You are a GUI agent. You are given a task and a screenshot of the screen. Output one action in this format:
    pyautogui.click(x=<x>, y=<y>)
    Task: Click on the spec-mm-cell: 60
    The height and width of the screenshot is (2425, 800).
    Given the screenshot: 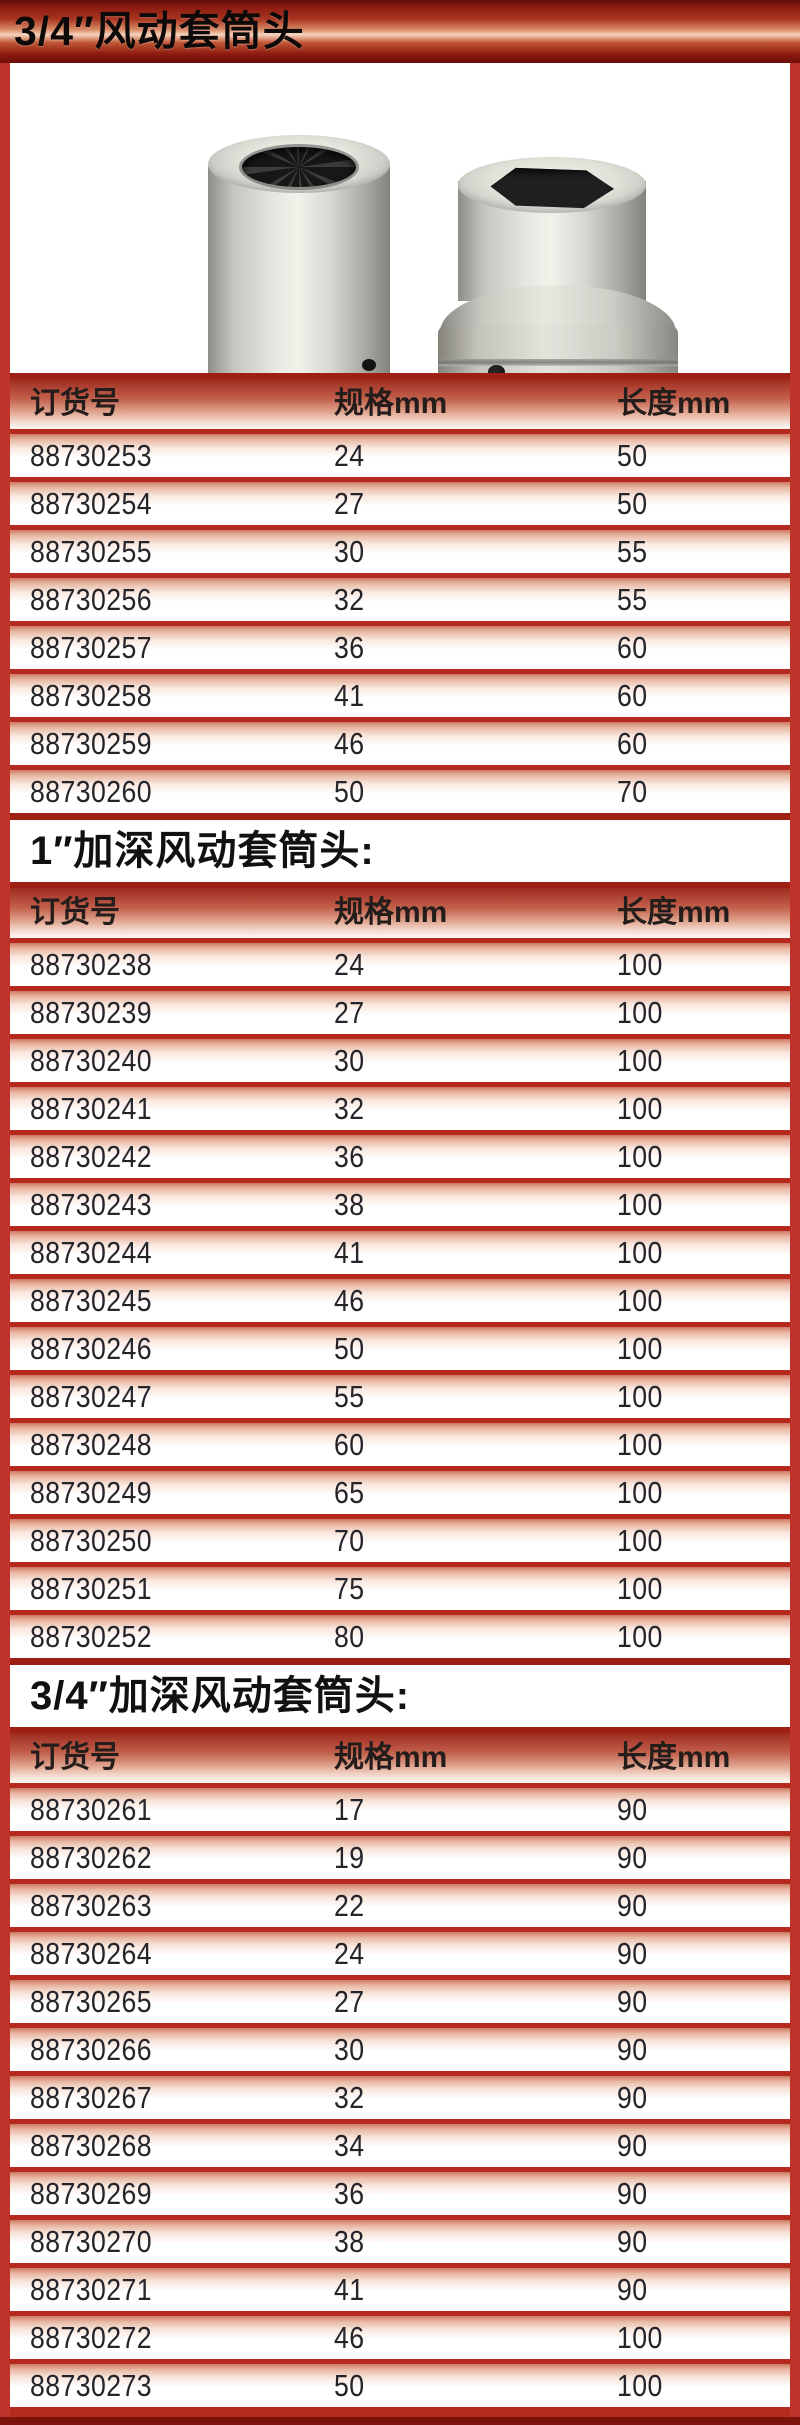 What is the action you would take?
    pyautogui.click(x=475, y=1444)
    